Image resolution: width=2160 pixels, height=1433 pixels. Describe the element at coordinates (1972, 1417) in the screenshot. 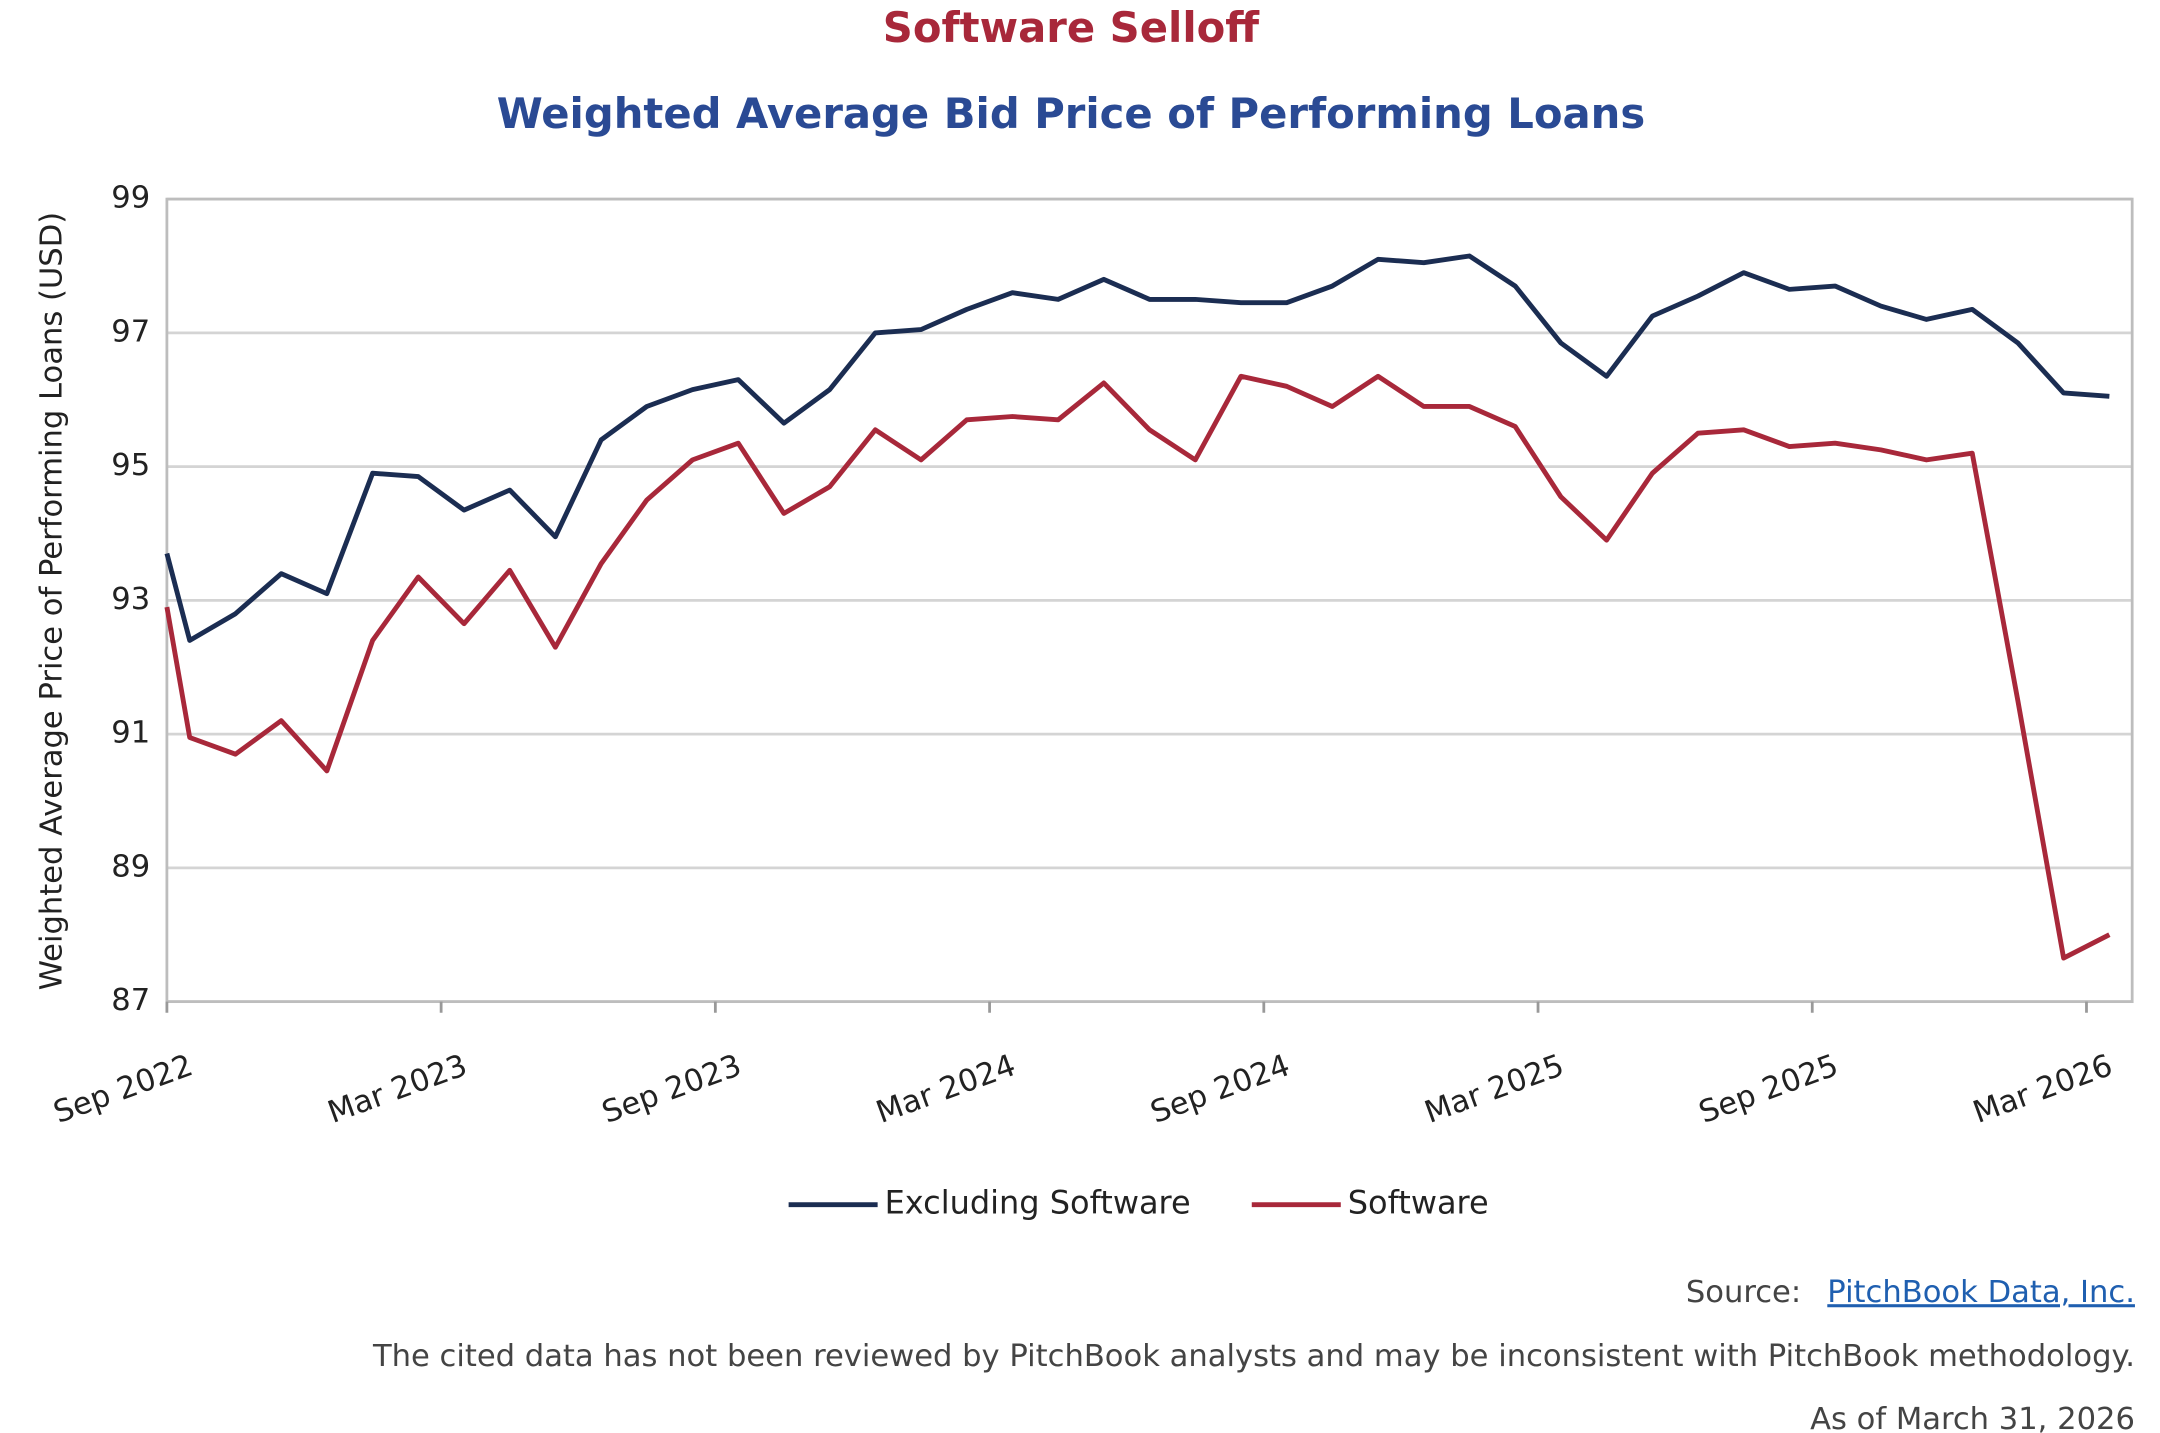

I see `as-of-date: As of March 31, 2026` at that location.